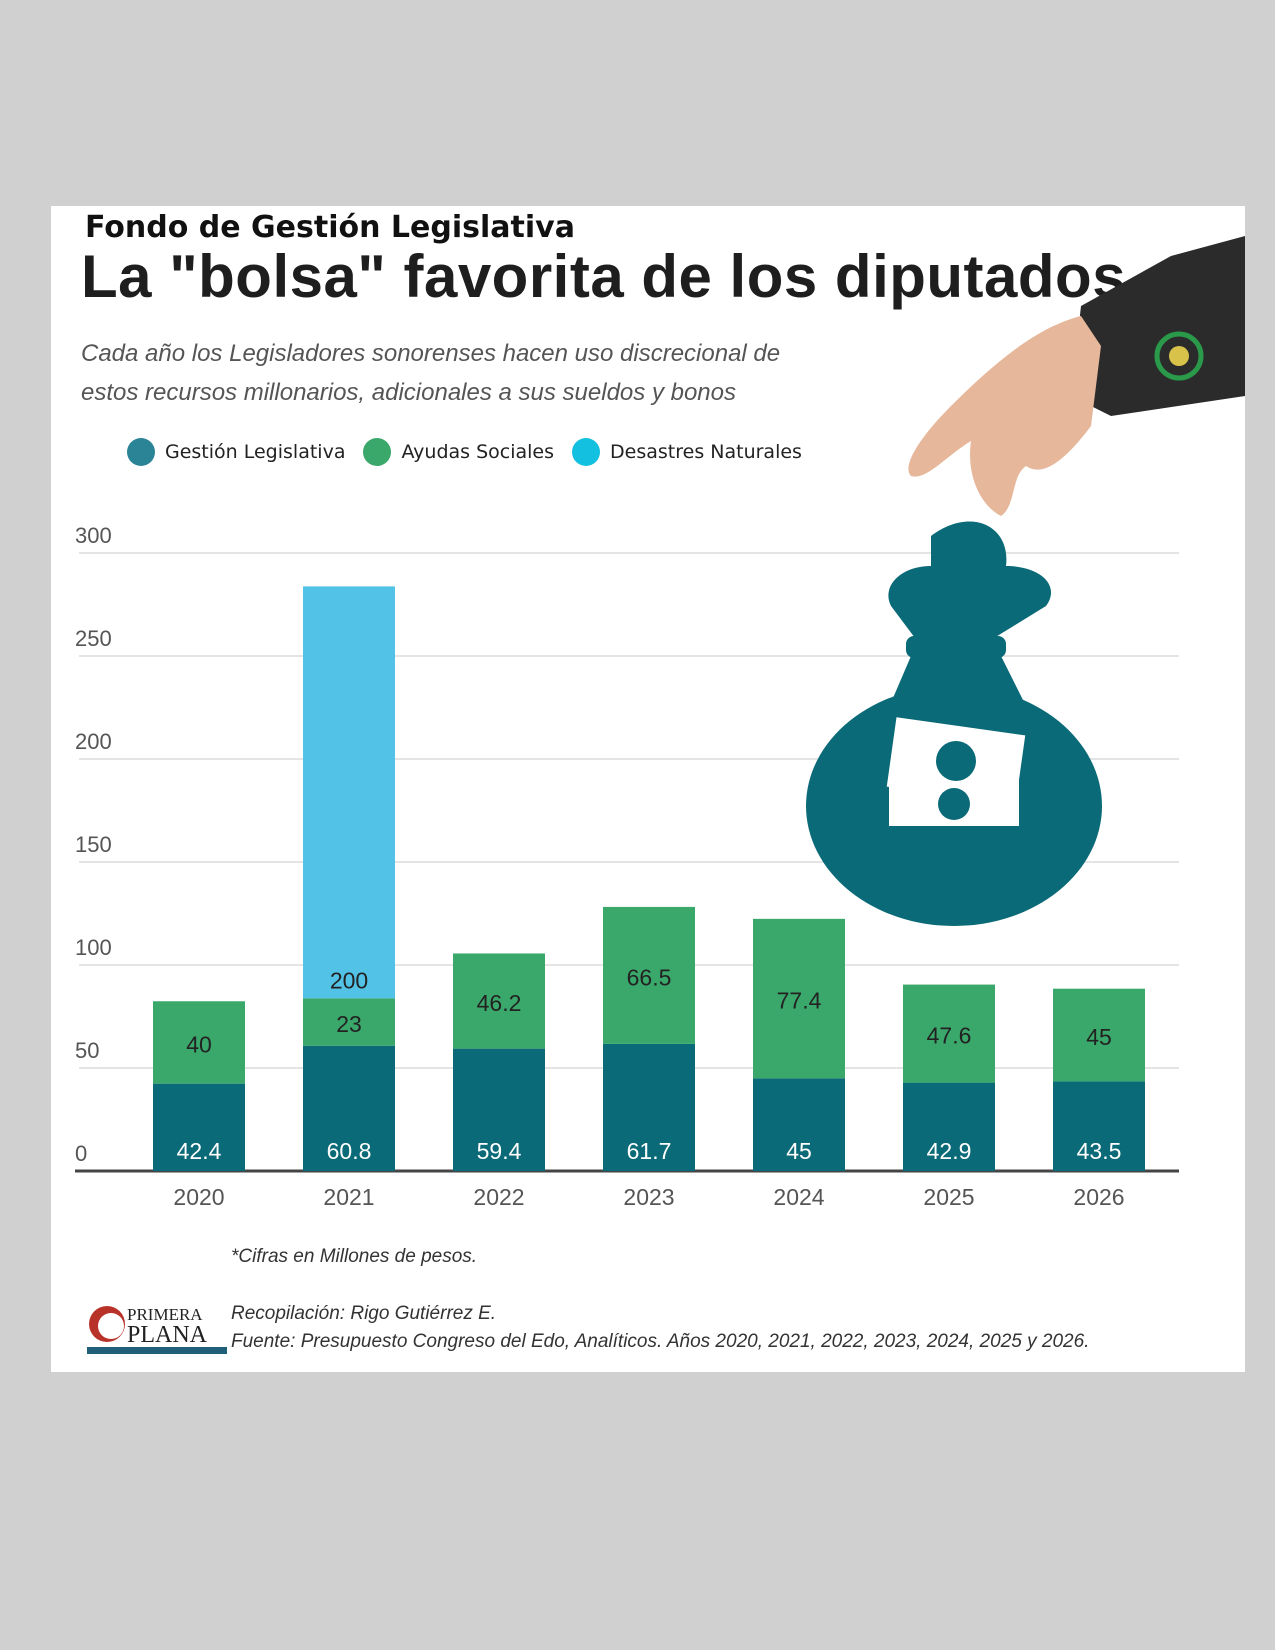 The image size is (1275, 1650). Describe the element at coordinates (198, 1197) in the screenshot. I see `x-tick-label: 2020` at that location.